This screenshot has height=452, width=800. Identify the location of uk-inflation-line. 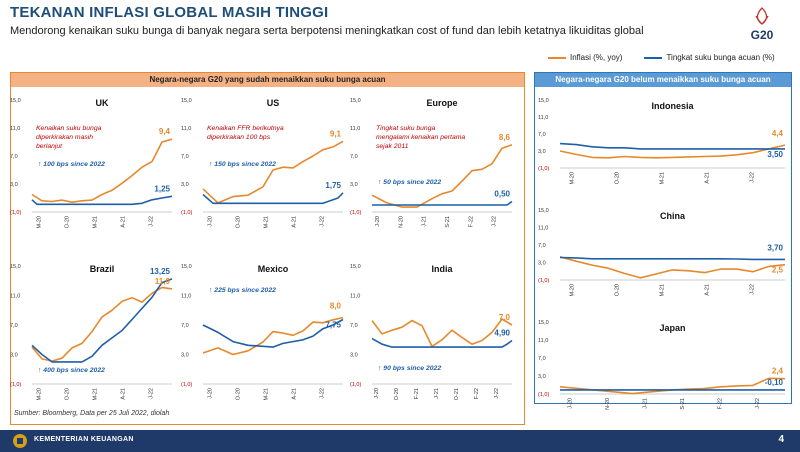
(102, 170).